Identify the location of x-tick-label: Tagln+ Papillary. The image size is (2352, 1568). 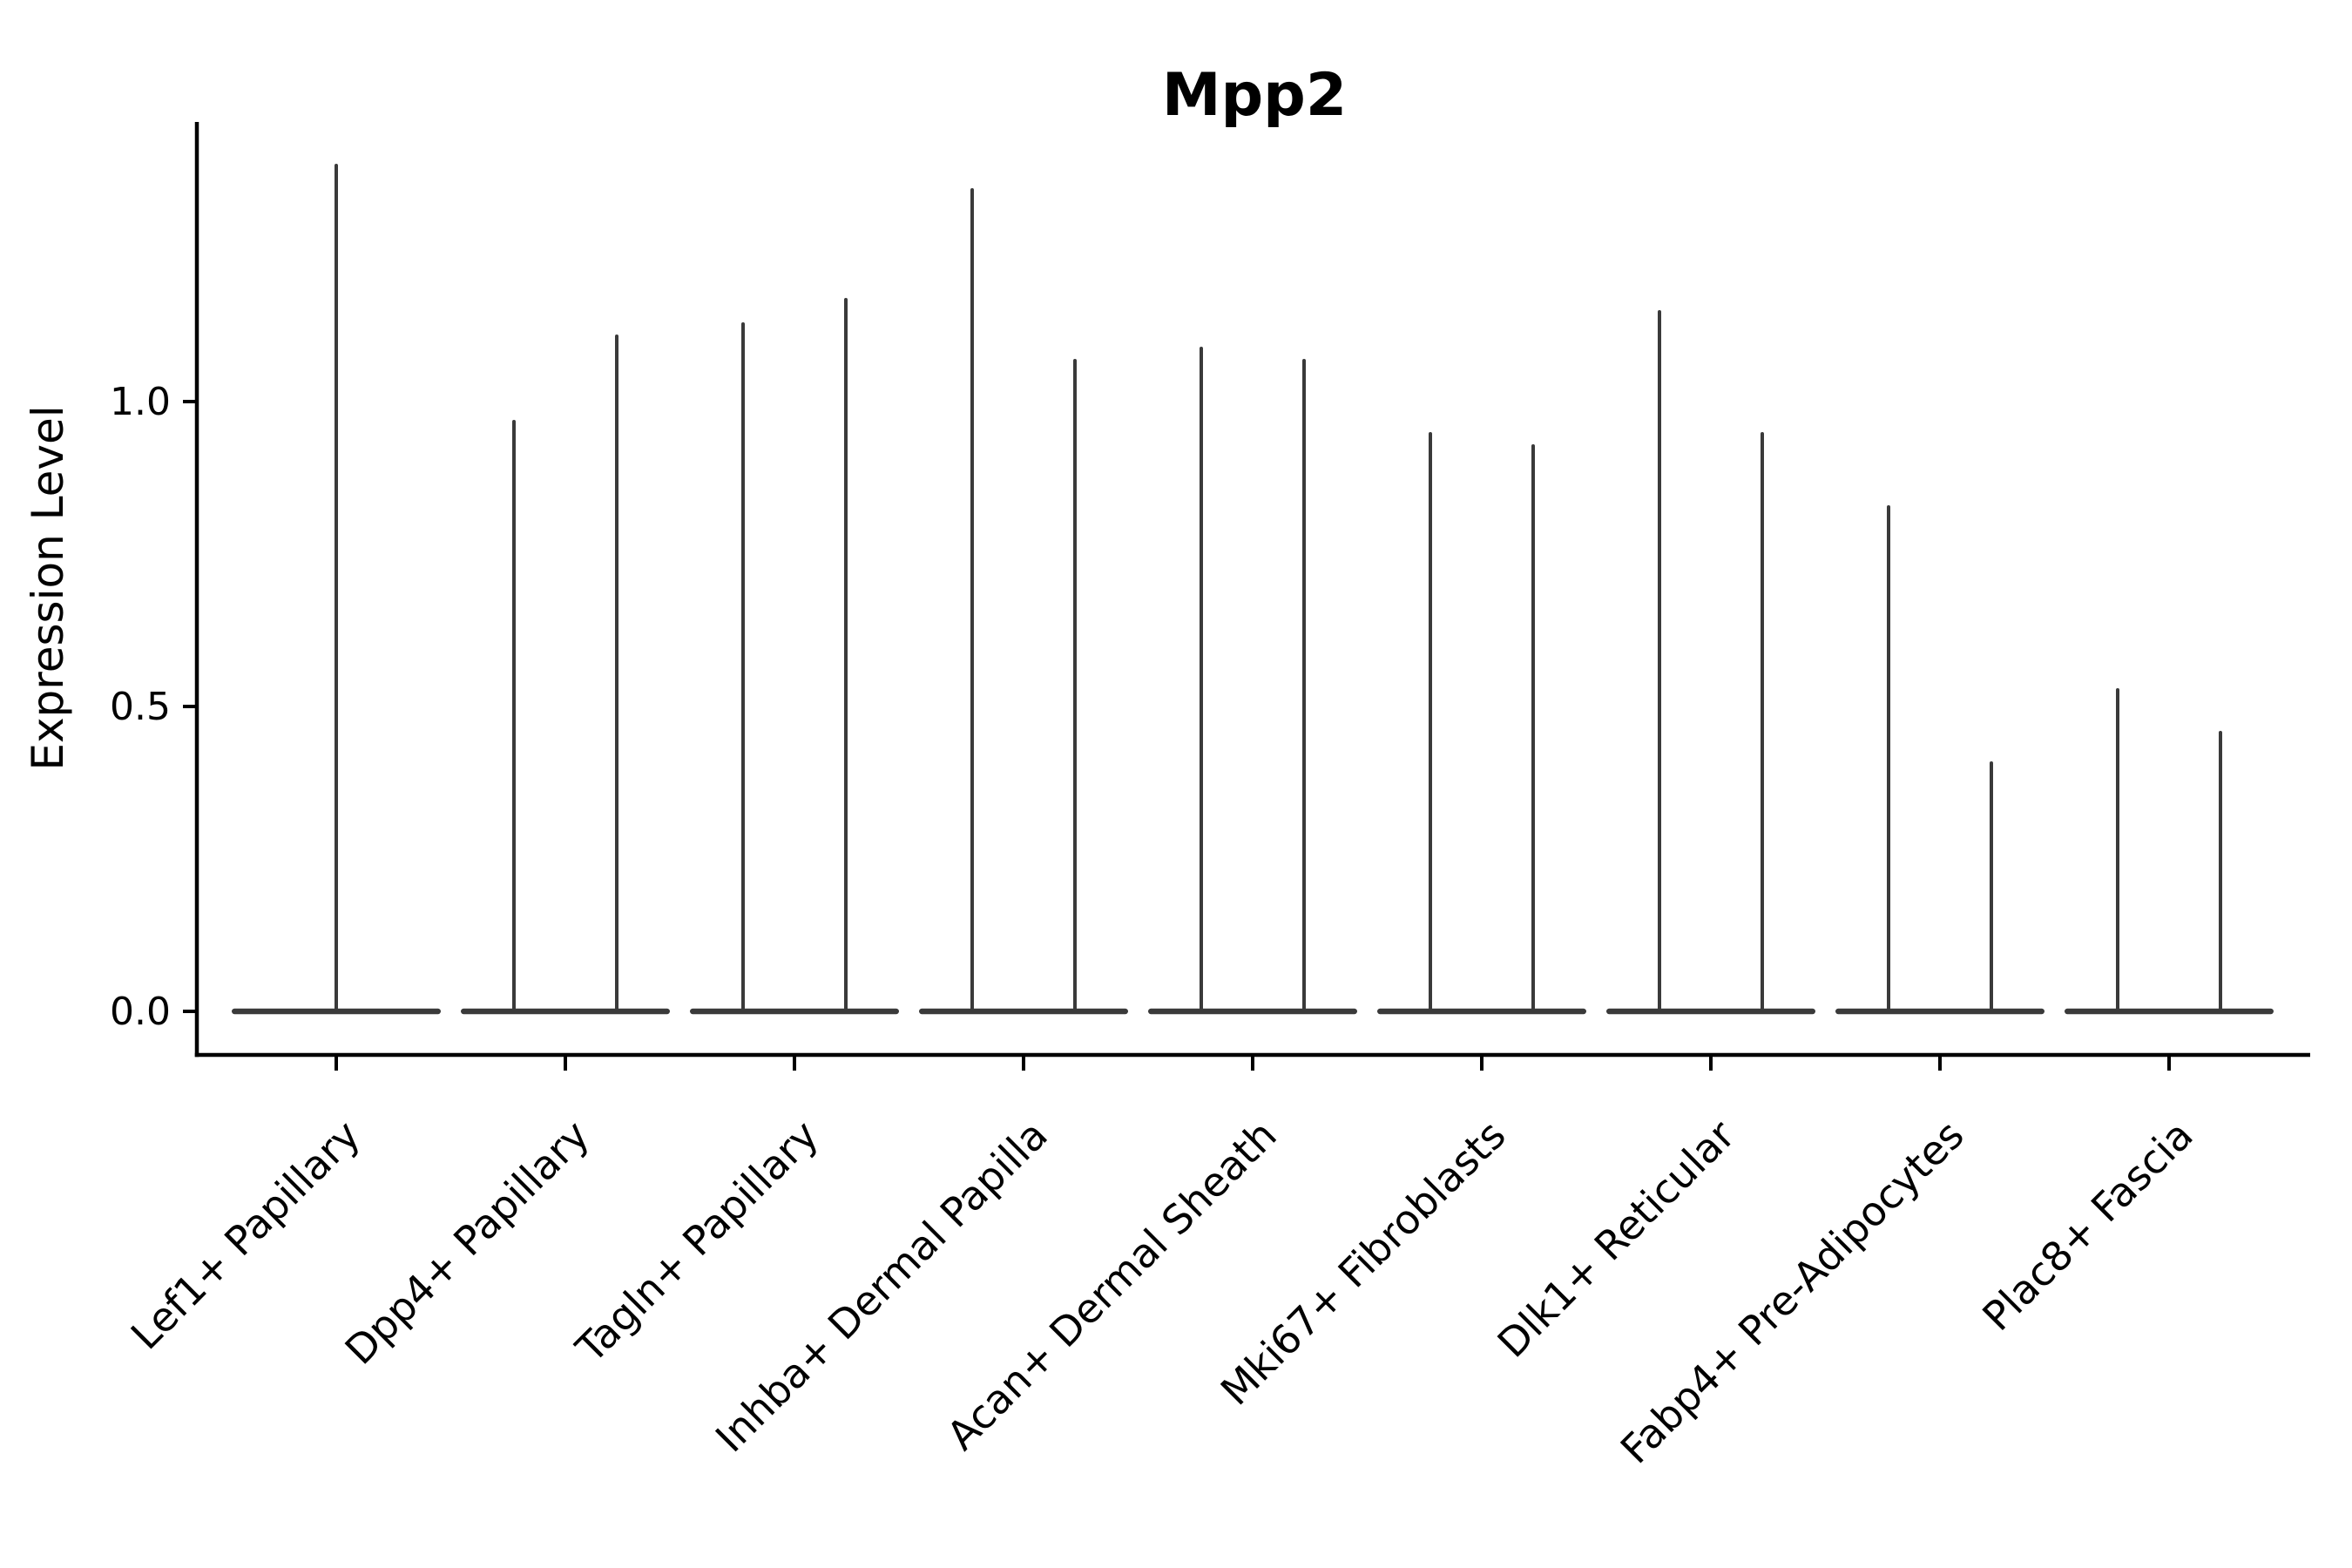
(697, 1242).